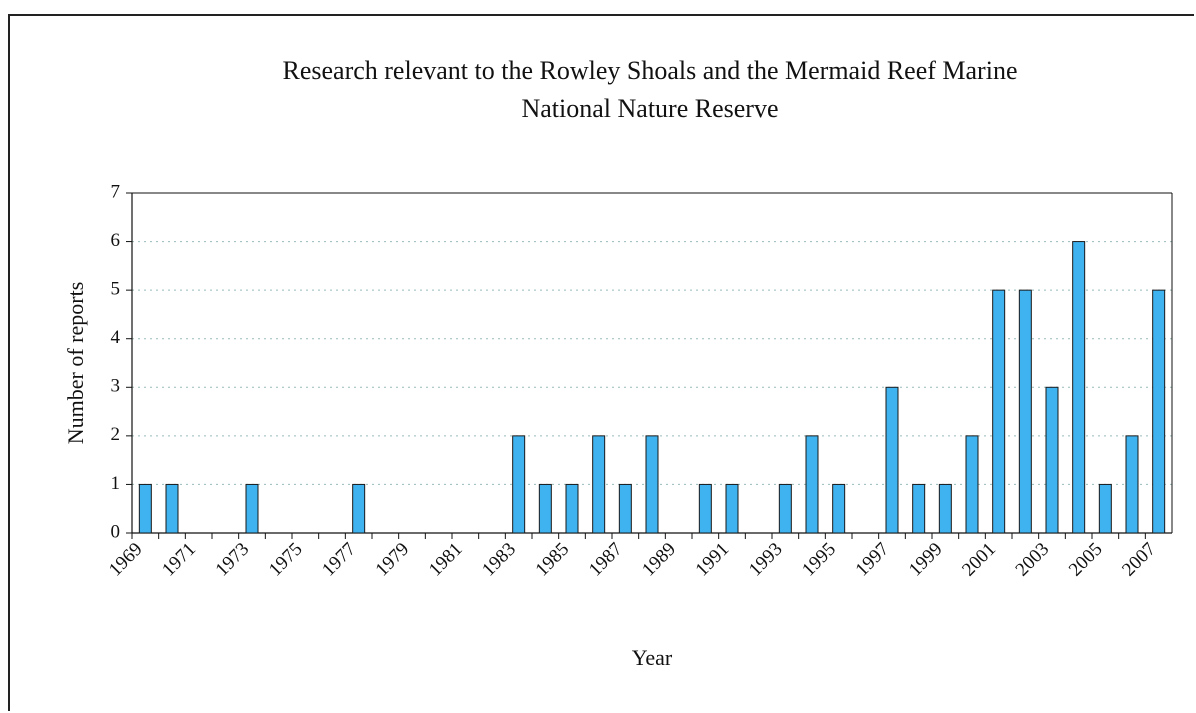  Describe the element at coordinates (713, 560) in the screenshot. I see `x-tick-label: 1991` at that location.